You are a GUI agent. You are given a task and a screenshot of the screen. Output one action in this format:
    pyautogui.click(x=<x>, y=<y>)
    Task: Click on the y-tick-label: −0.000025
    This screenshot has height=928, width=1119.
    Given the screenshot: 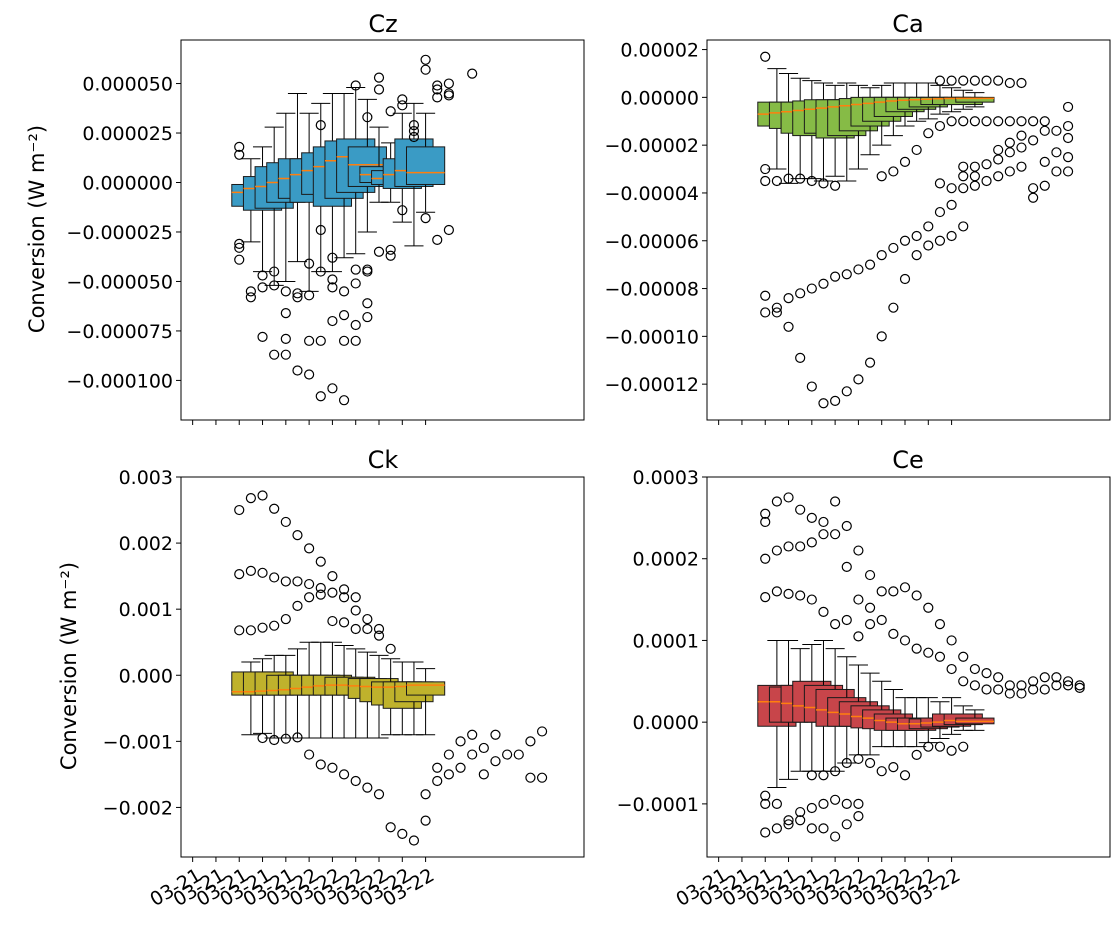 What is the action you would take?
    pyautogui.click(x=119, y=233)
    